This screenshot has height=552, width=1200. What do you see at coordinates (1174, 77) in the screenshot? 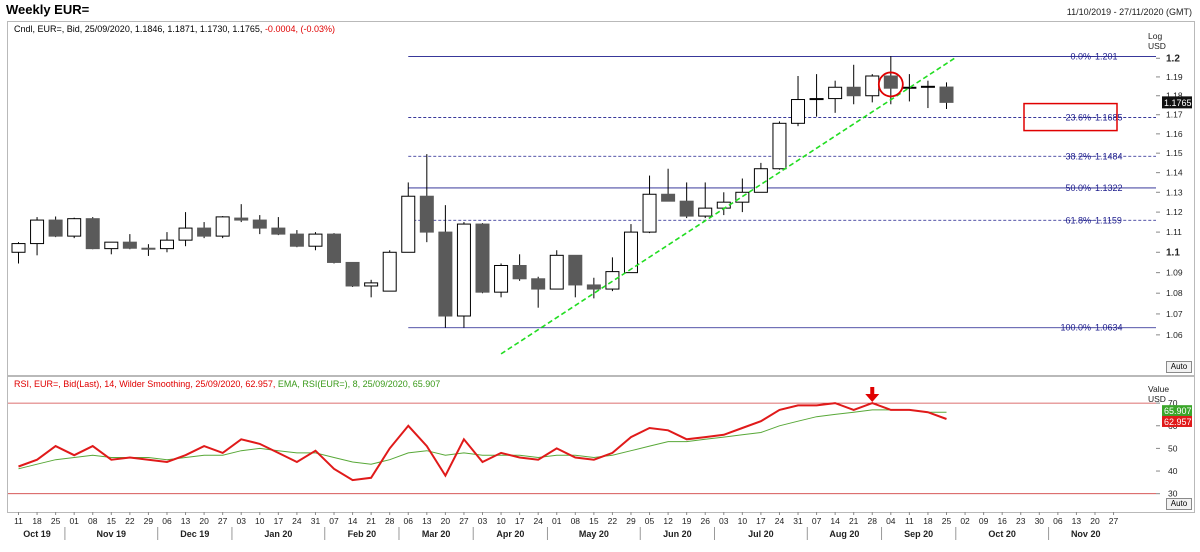
I see `price-tick-label: 1.19` at bounding box center [1174, 77].